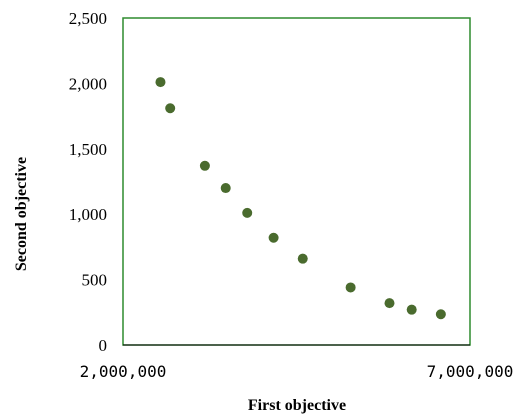 This screenshot has height=416, width=527. Describe the element at coordinates (103, 345) in the screenshot. I see `y-tick-label: 0` at that location.